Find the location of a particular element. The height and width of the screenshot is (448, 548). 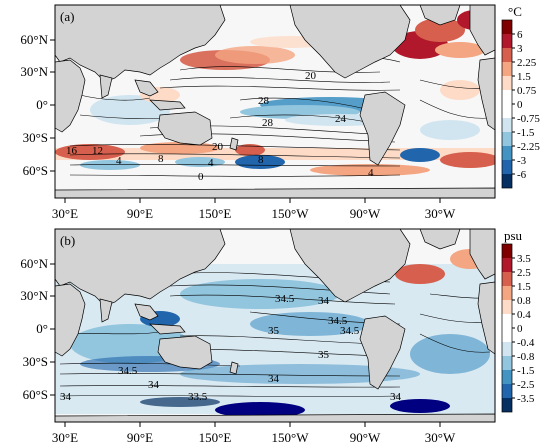

contour-label: 35 is located at coordinates (274, 331).